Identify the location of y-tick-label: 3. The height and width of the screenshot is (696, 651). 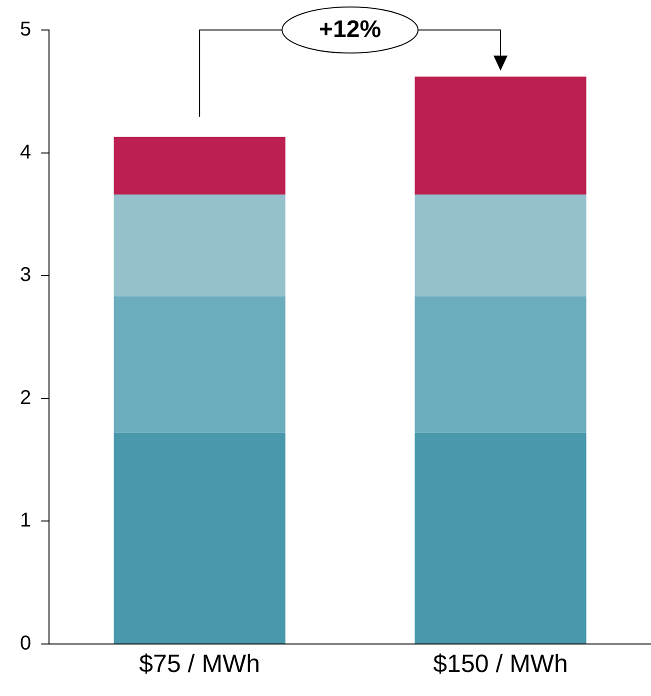
(26, 275).